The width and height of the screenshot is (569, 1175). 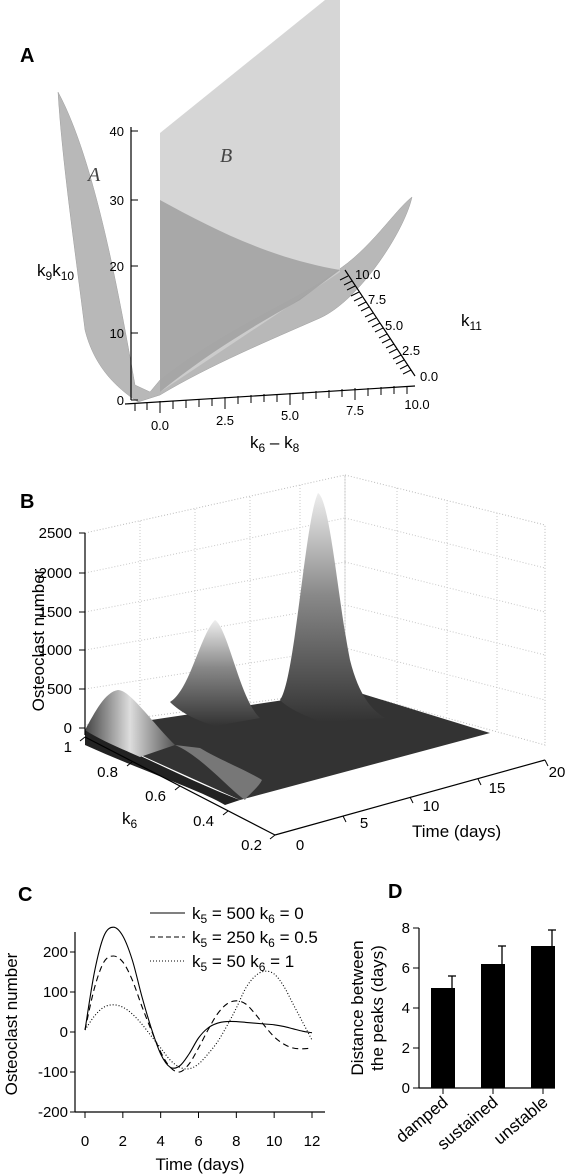 I want to click on a-x-tick-label: 7.5, so click(x=355, y=410).